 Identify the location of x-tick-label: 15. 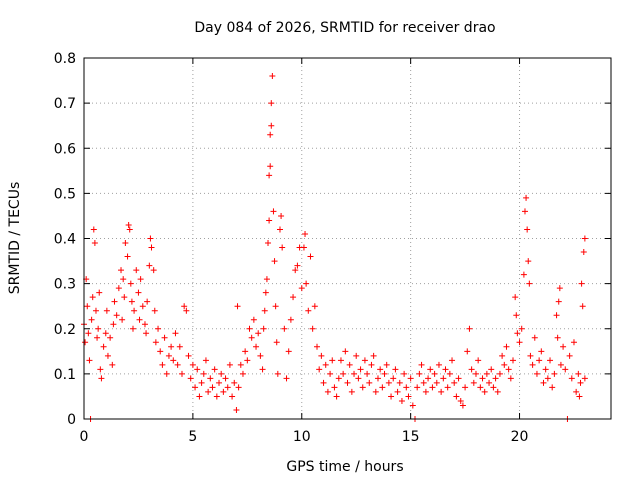
(411, 437).